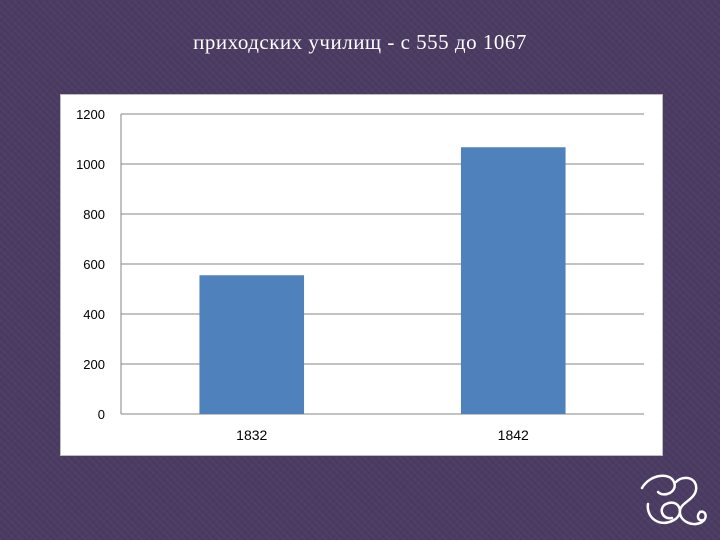  I want to click on x-tick-label: 1842, so click(513, 435).